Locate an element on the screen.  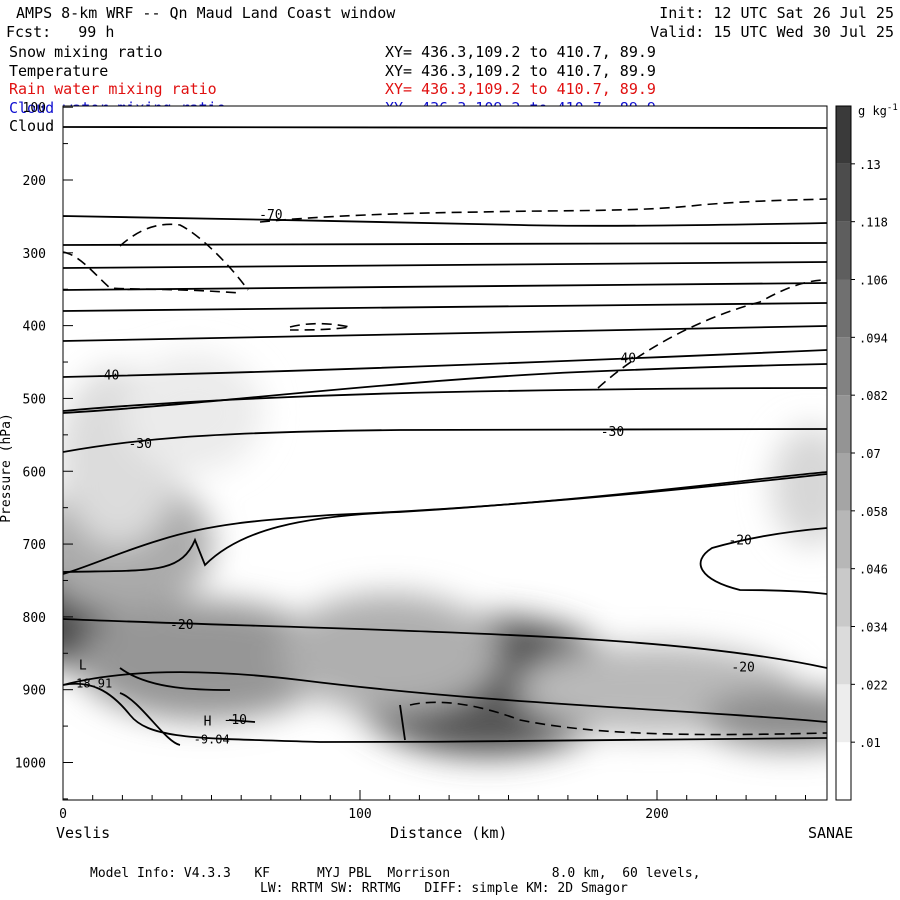
x-tick-label: 0 is located at coordinates (63, 814).